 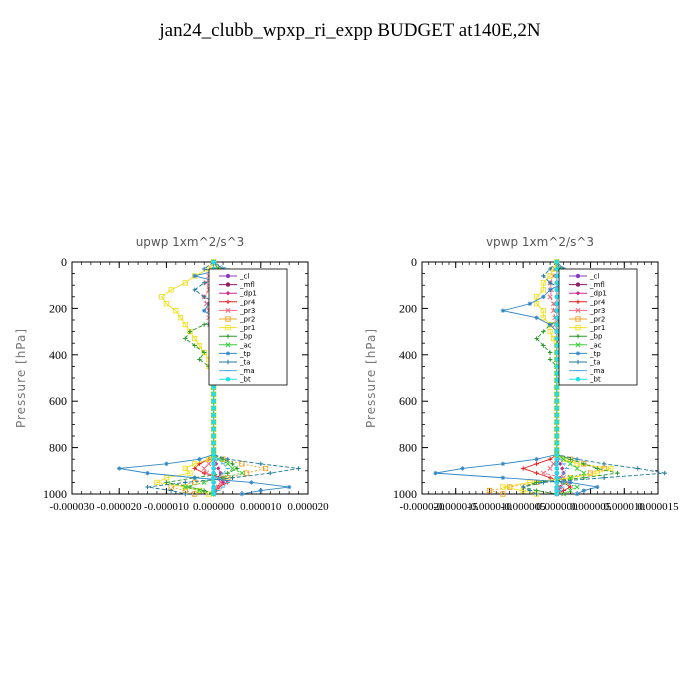 What do you see at coordinates (594, 277) in the screenshot?
I see `legend-label-cl: _cl` at bounding box center [594, 277].